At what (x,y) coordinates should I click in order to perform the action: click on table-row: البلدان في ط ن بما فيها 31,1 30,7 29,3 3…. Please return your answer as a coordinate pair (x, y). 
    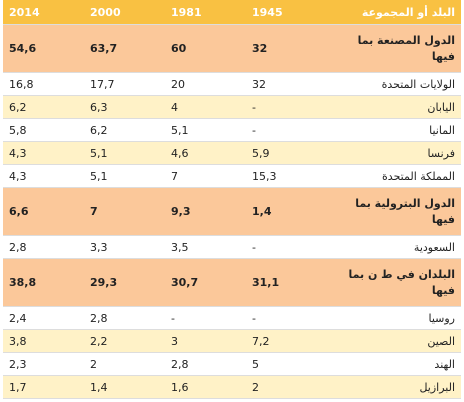
    Looking at the image, I should click on (232, 282).